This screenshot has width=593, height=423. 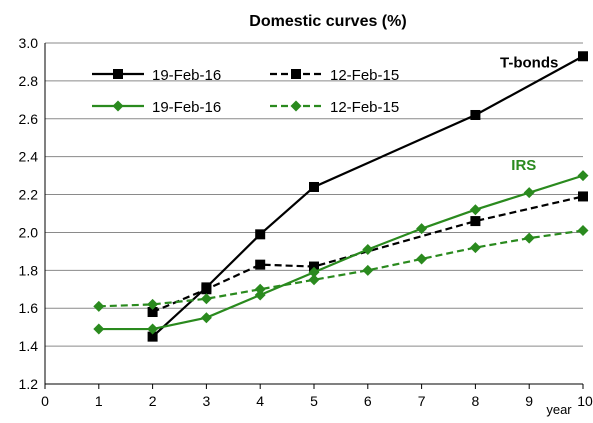 What do you see at coordinates (559, 409) in the screenshot?
I see `x-axis-label: year` at bounding box center [559, 409].